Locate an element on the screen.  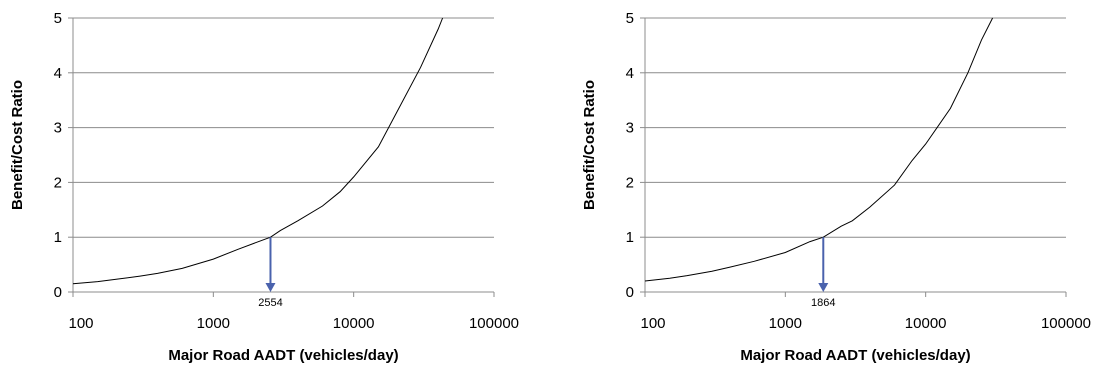
breakeven-label: 1864 is located at coordinates (823, 303).